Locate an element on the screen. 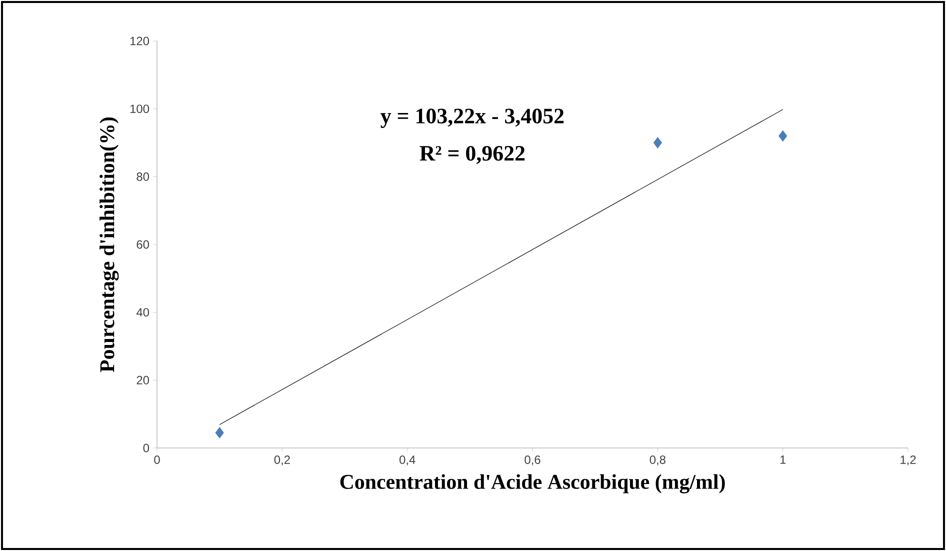  y-axis-title: Pourcentage d'inhibition(%) is located at coordinates (109, 244).